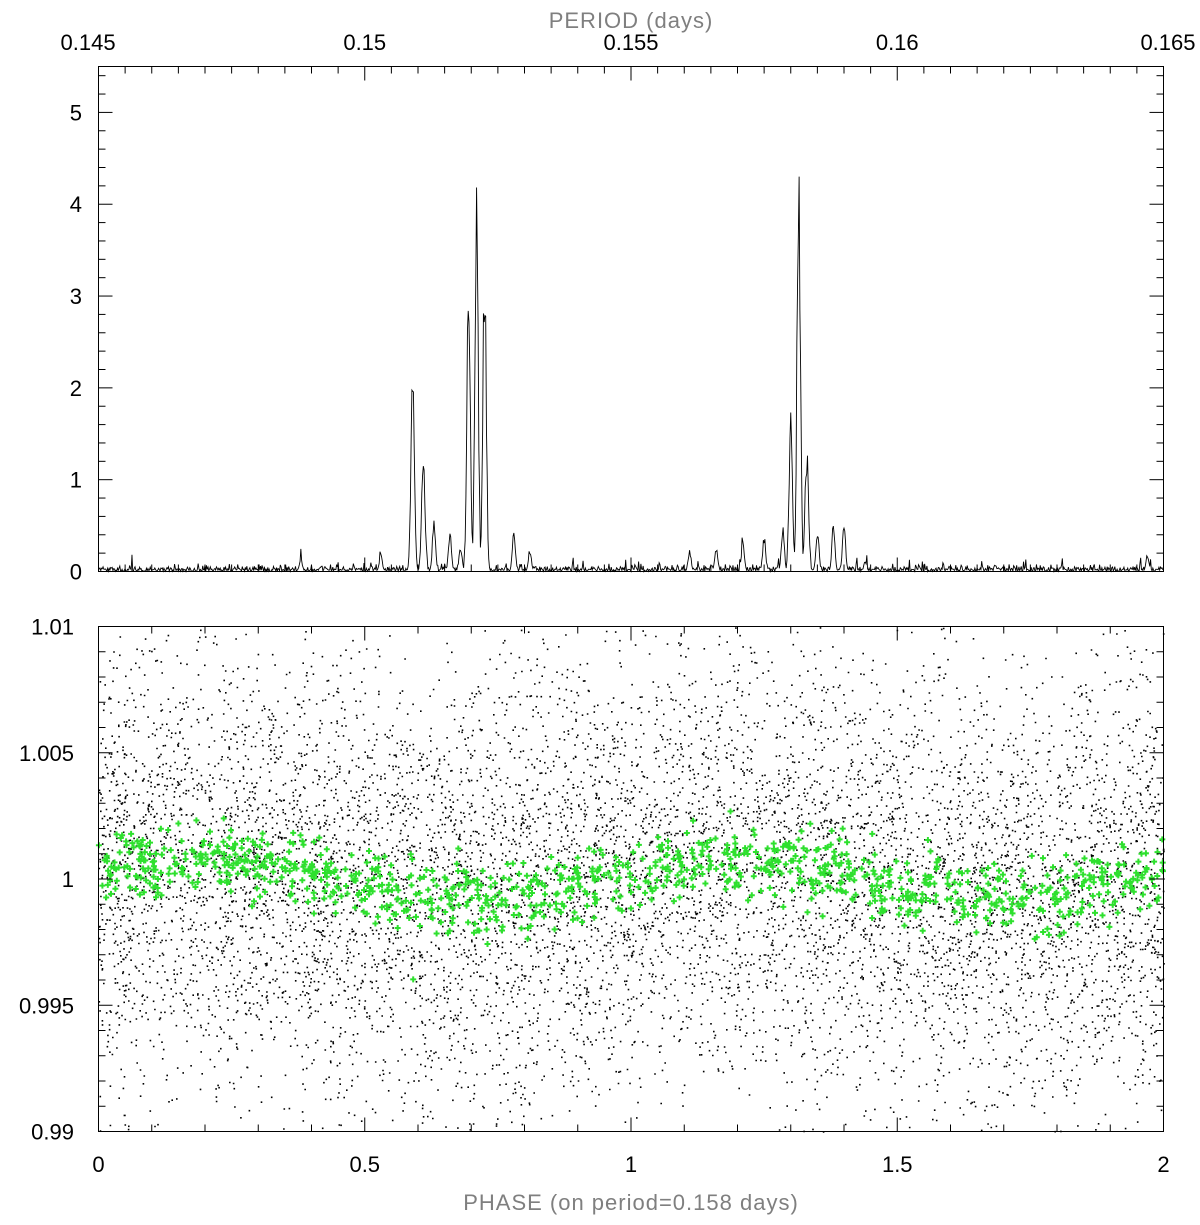 This screenshot has height=1225, width=1200. What do you see at coordinates (631, 1164) in the screenshot?
I see `phase-tick-label: 1` at bounding box center [631, 1164].